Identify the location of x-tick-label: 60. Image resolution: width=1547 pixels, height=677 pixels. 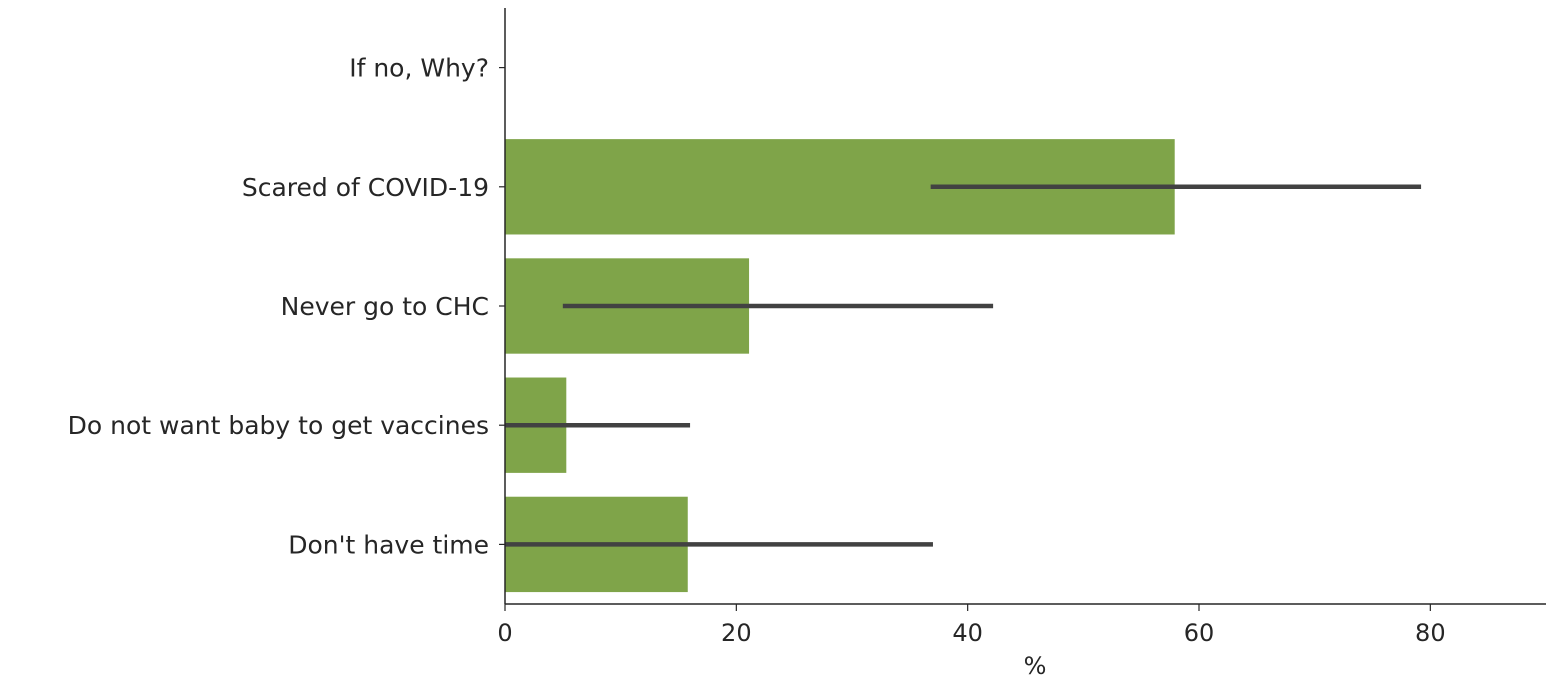
(1199, 633).